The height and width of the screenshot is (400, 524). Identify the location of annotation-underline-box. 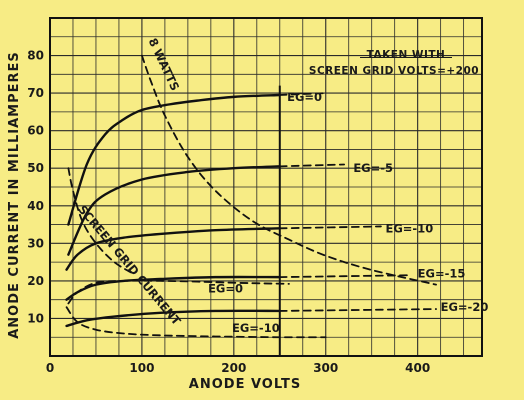
(406, 57).